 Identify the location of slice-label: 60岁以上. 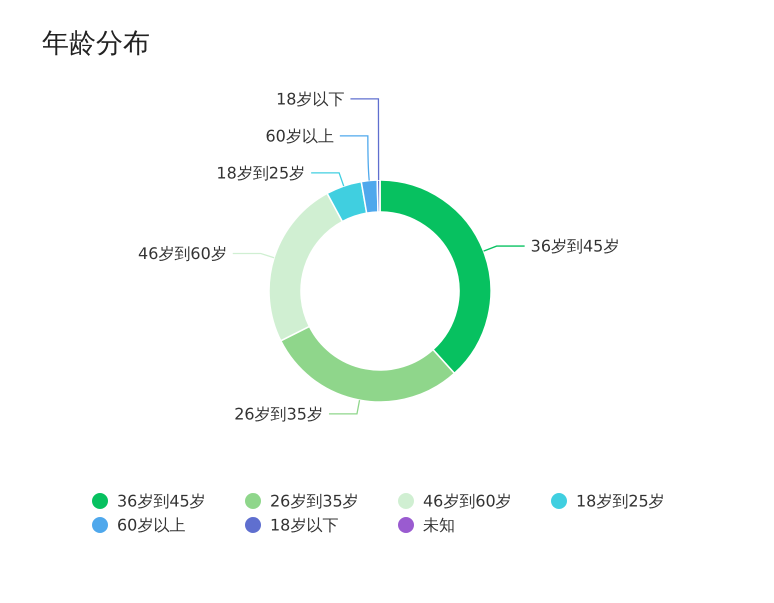
(299, 136).